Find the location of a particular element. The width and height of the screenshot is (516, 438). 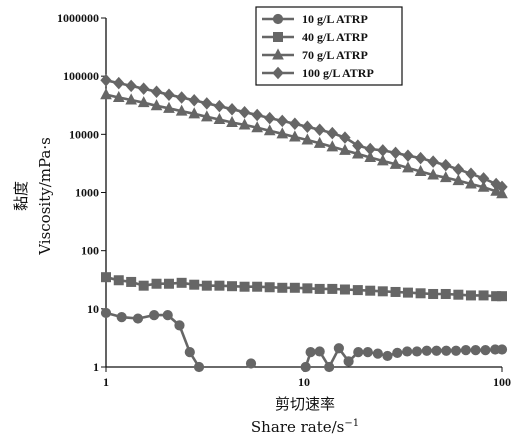

legend-label: 70 g/L ATRP is located at coordinates (335, 55).